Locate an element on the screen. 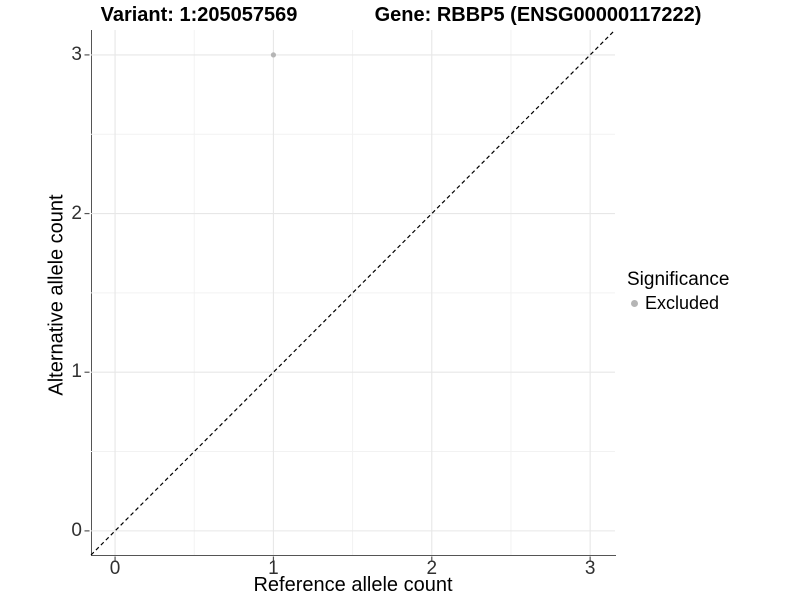 This screenshot has width=800, height=600. legend-item: Excluded is located at coordinates (678, 303).